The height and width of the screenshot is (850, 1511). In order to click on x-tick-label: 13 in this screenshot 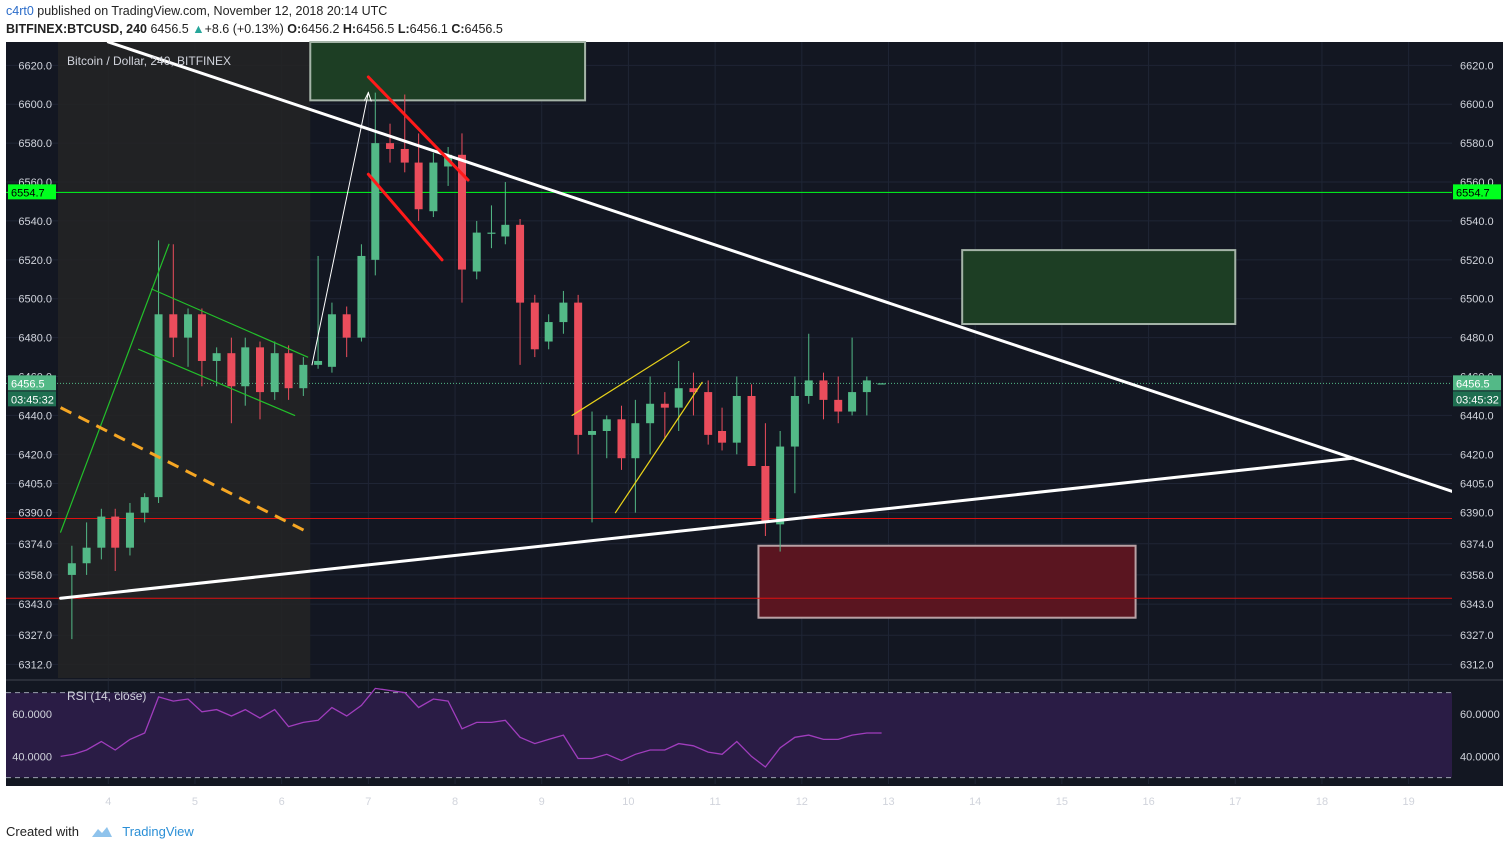, I will do `click(888, 802)`.